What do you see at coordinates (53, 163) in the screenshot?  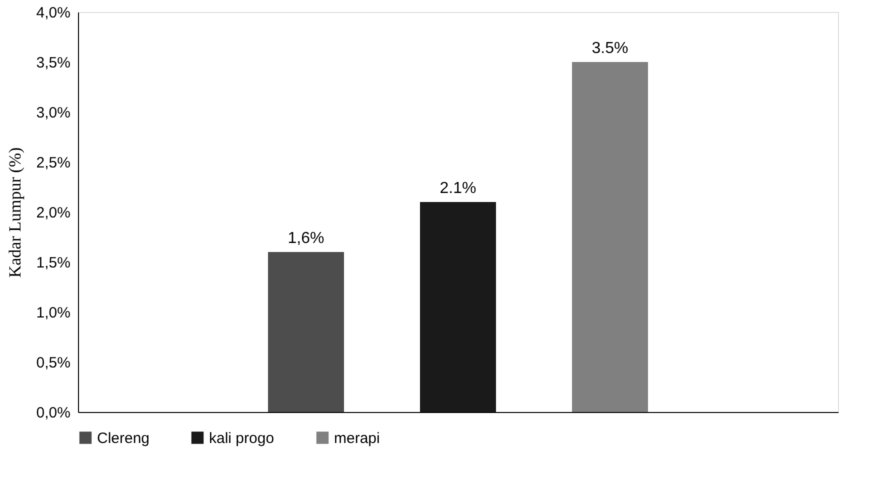 I see `y-tick-label: 2,5%` at bounding box center [53, 163].